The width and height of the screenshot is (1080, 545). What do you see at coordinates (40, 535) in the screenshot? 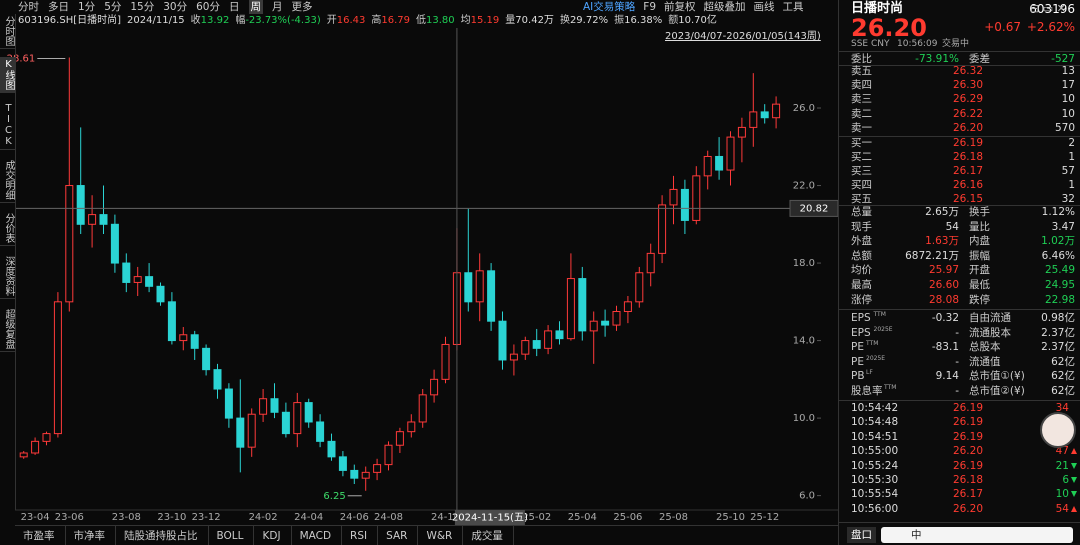
I see `indicator-tab: 市盈率` at bounding box center [40, 535].